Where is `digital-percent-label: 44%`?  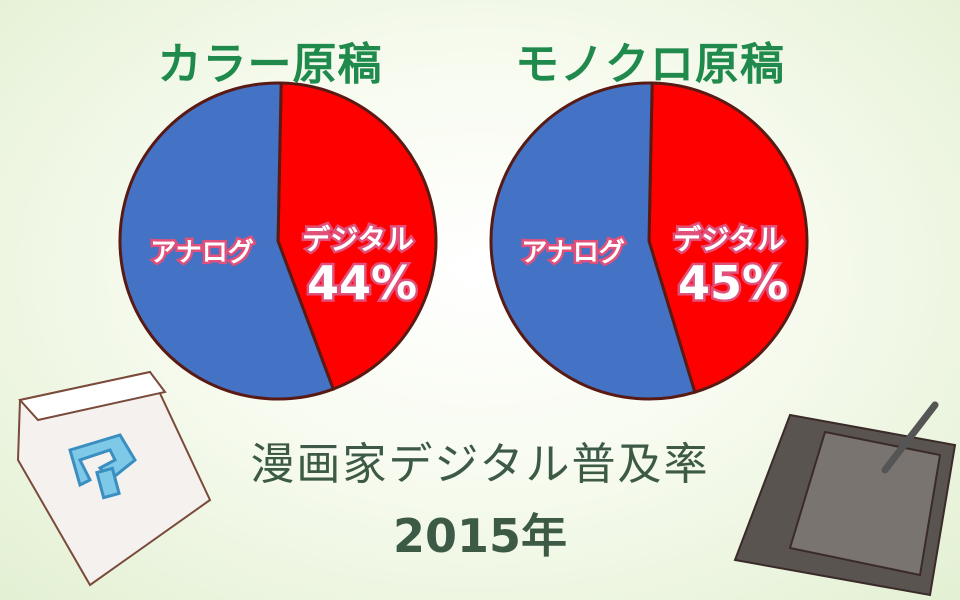 digital-percent-label: 44% is located at coordinates (362, 283).